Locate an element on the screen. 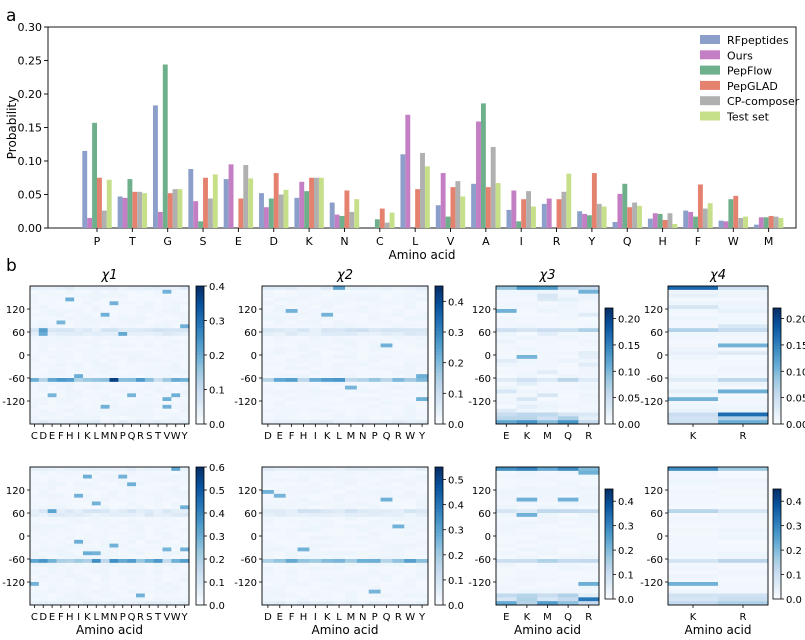  x-tick-label: P is located at coordinates (123, 436).